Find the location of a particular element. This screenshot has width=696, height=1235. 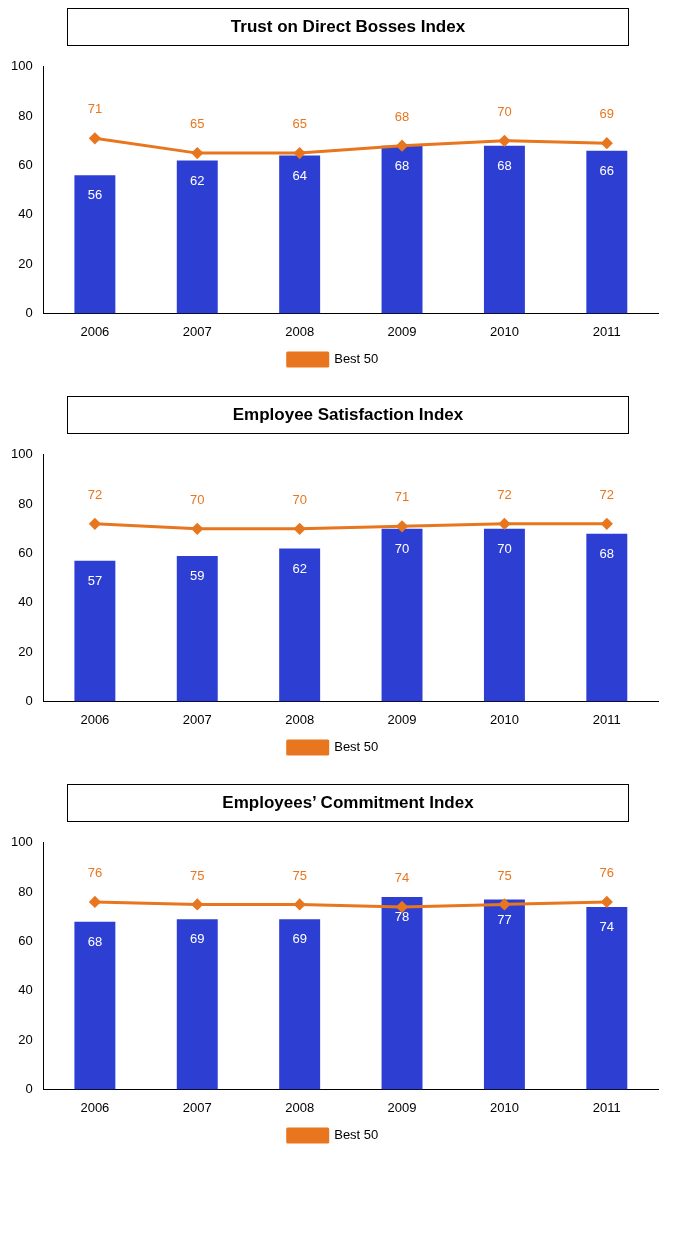

chart-title: Trust on Direct Bosses Index is located at coordinates (348, 27).